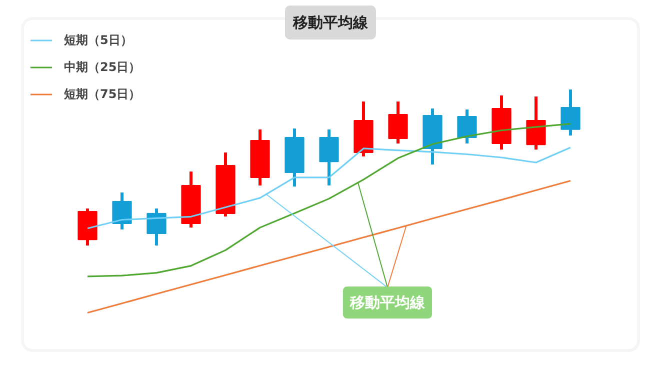 The width and height of the screenshot is (660, 371). Describe the element at coordinates (330, 23) in the screenshot. I see `chart-title: 移動平均線` at that location.